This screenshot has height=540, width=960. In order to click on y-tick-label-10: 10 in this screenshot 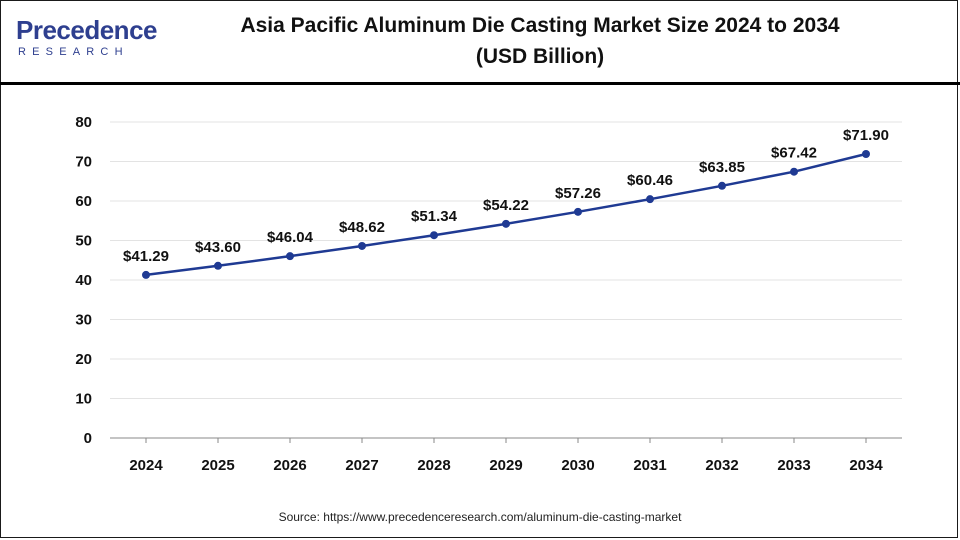, I will do `click(83, 399)`.